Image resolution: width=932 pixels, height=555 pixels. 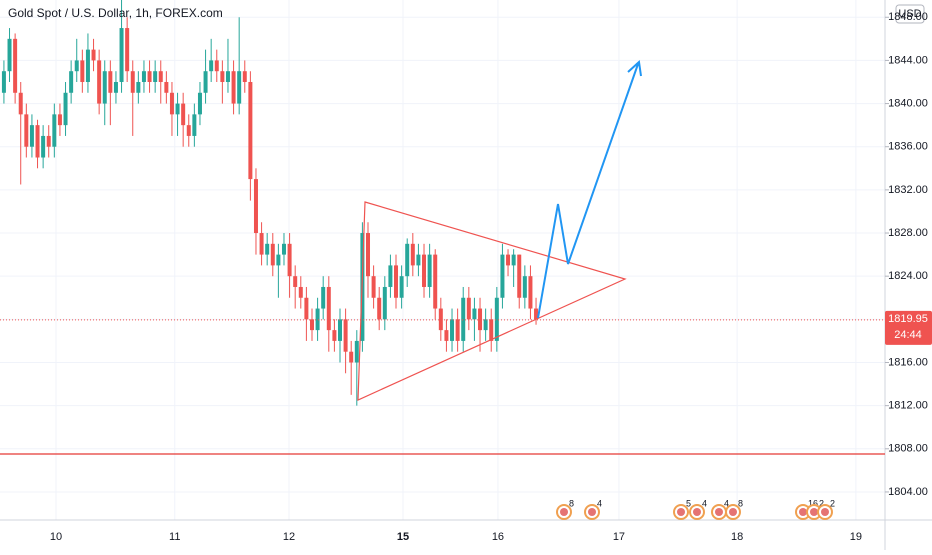 What do you see at coordinates (289, 537) in the screenshot?
I see `x-tick-label: 12` at bounding box center [289, 537].